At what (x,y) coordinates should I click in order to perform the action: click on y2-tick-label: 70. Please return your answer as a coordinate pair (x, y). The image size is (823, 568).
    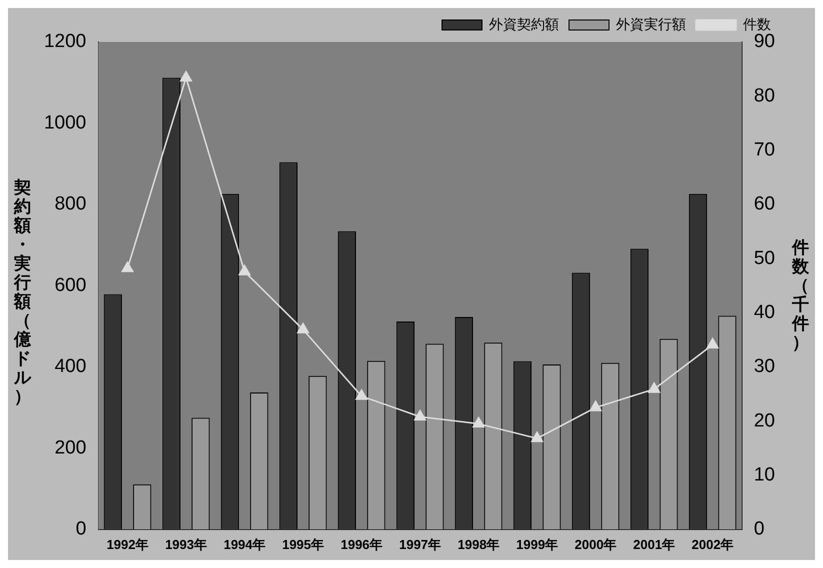
    Looking at the image, I should click on (765, 150).